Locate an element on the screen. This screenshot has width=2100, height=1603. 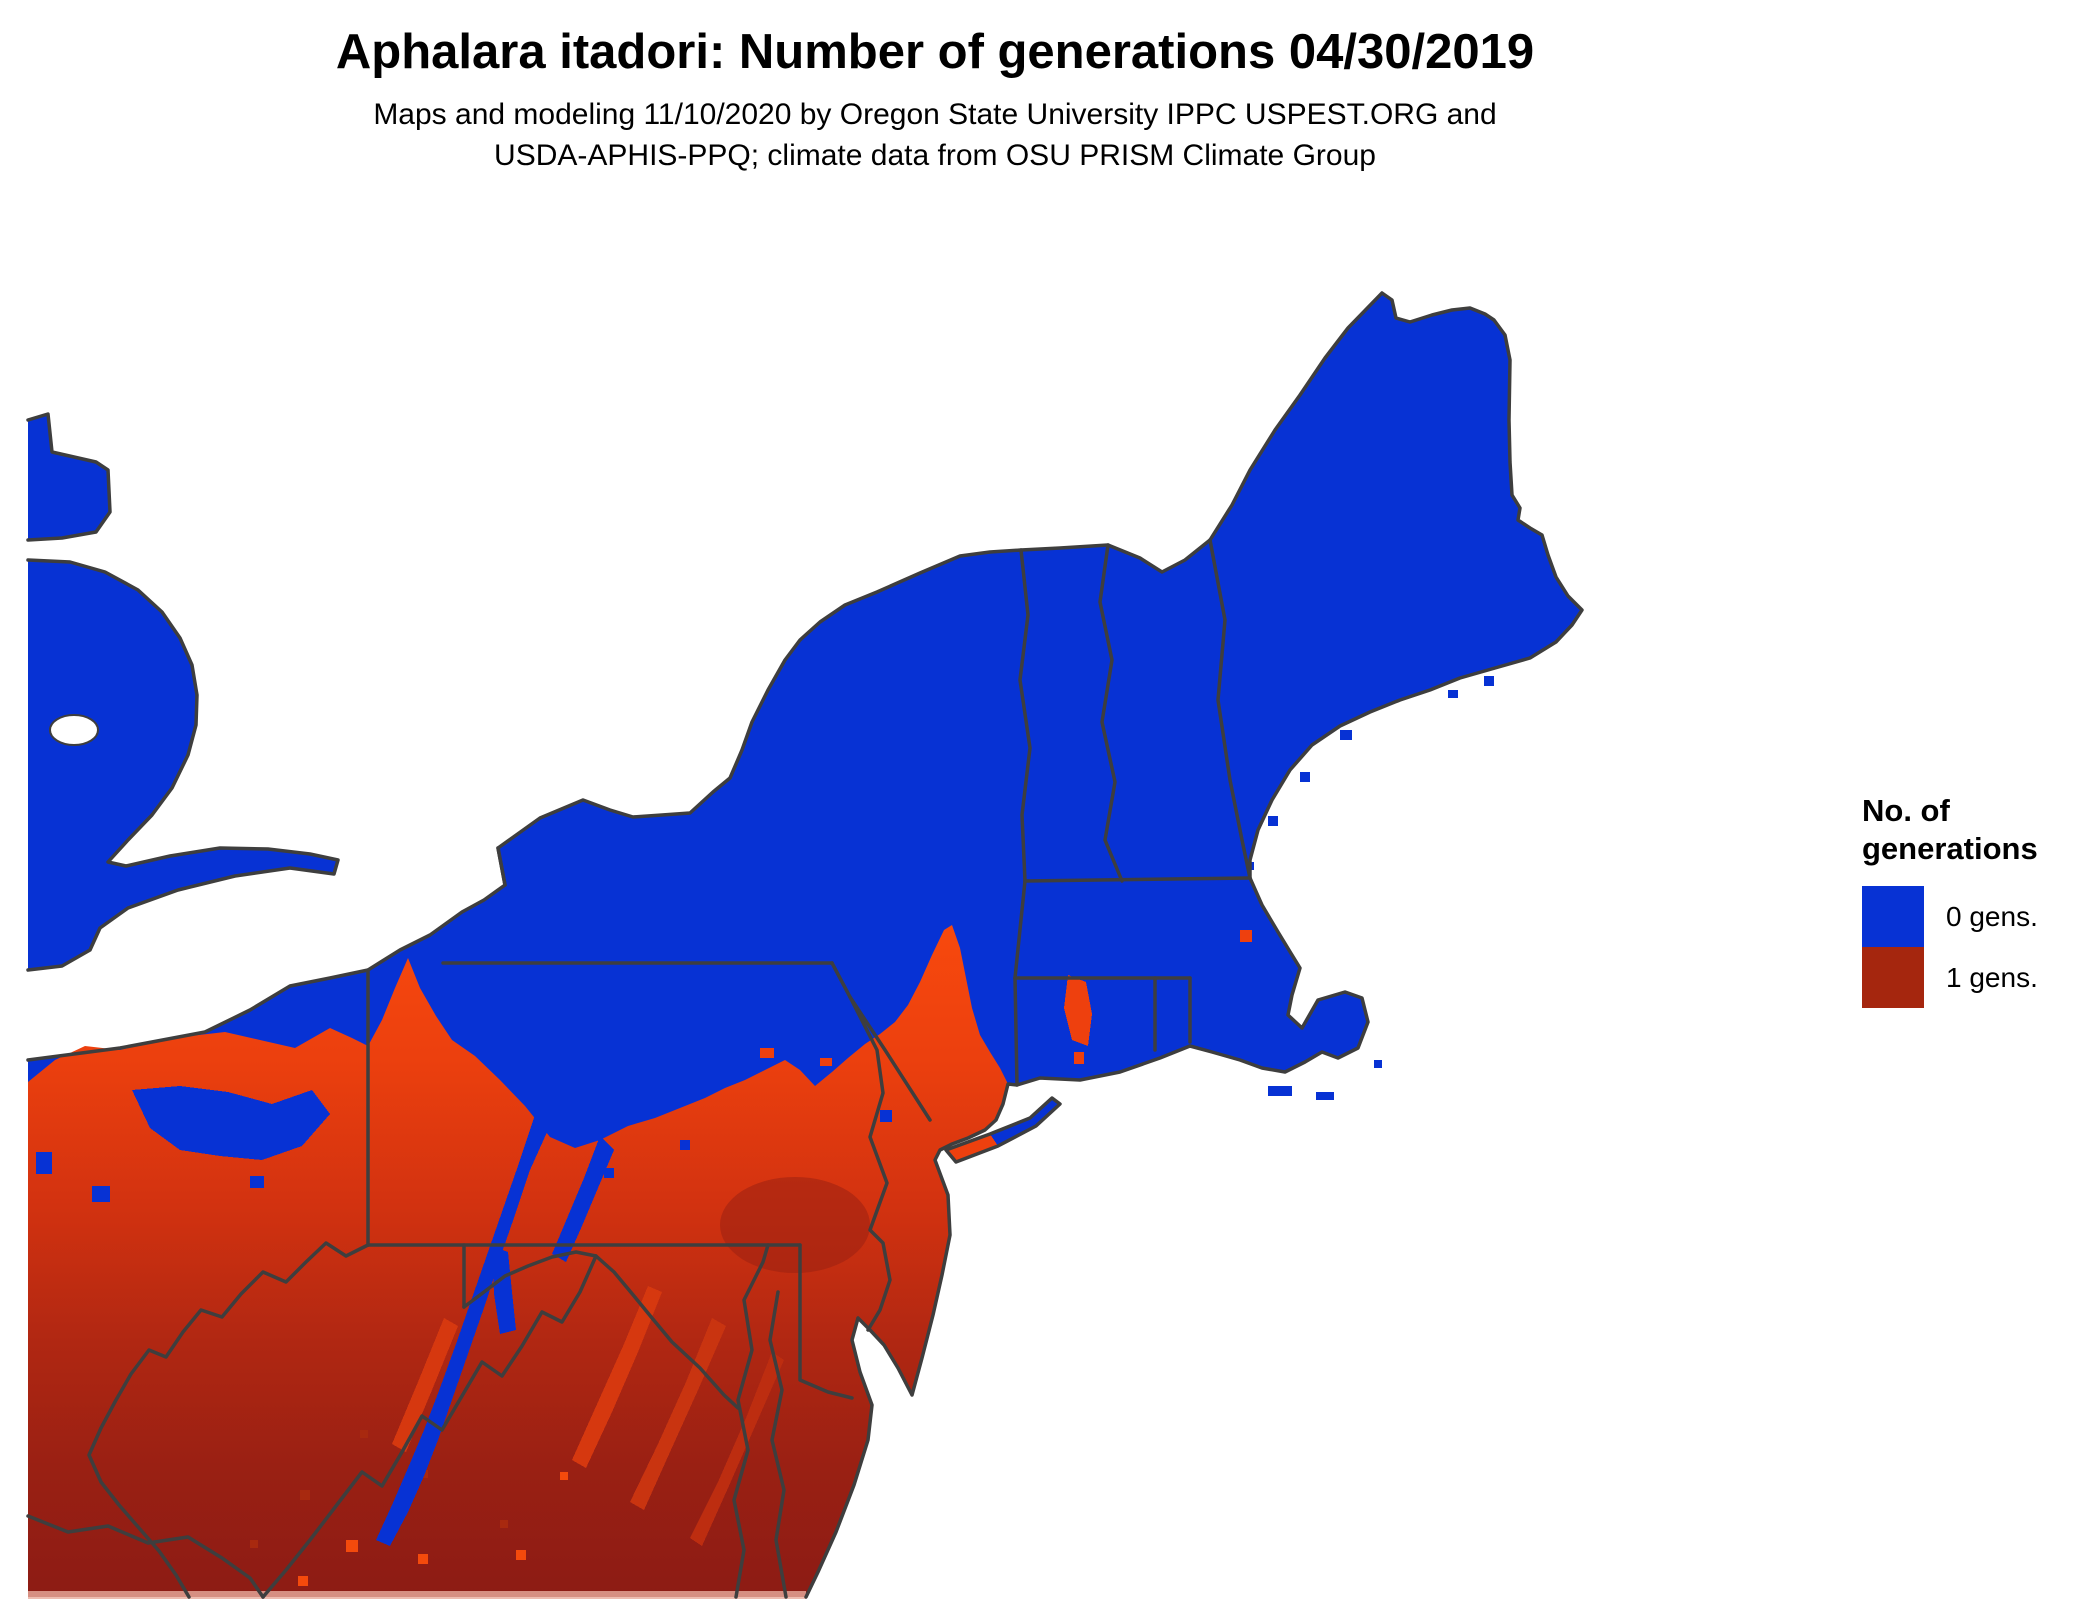
legend-title-line-1: No. of is located at coordinates (1906, 810).